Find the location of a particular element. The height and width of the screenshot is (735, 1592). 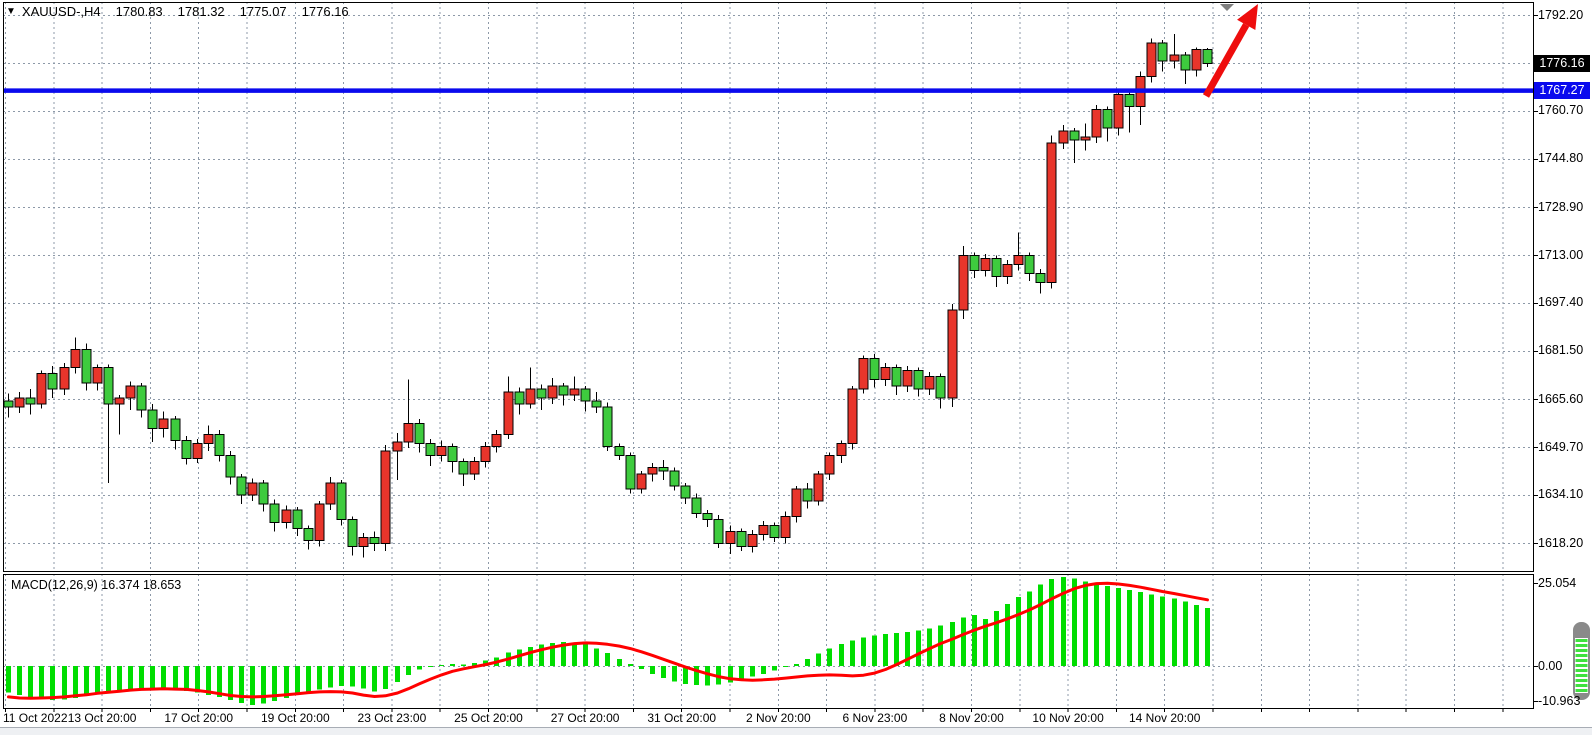

symbol-dropdown-icon: ▼ is located at coordinates (11, 11).